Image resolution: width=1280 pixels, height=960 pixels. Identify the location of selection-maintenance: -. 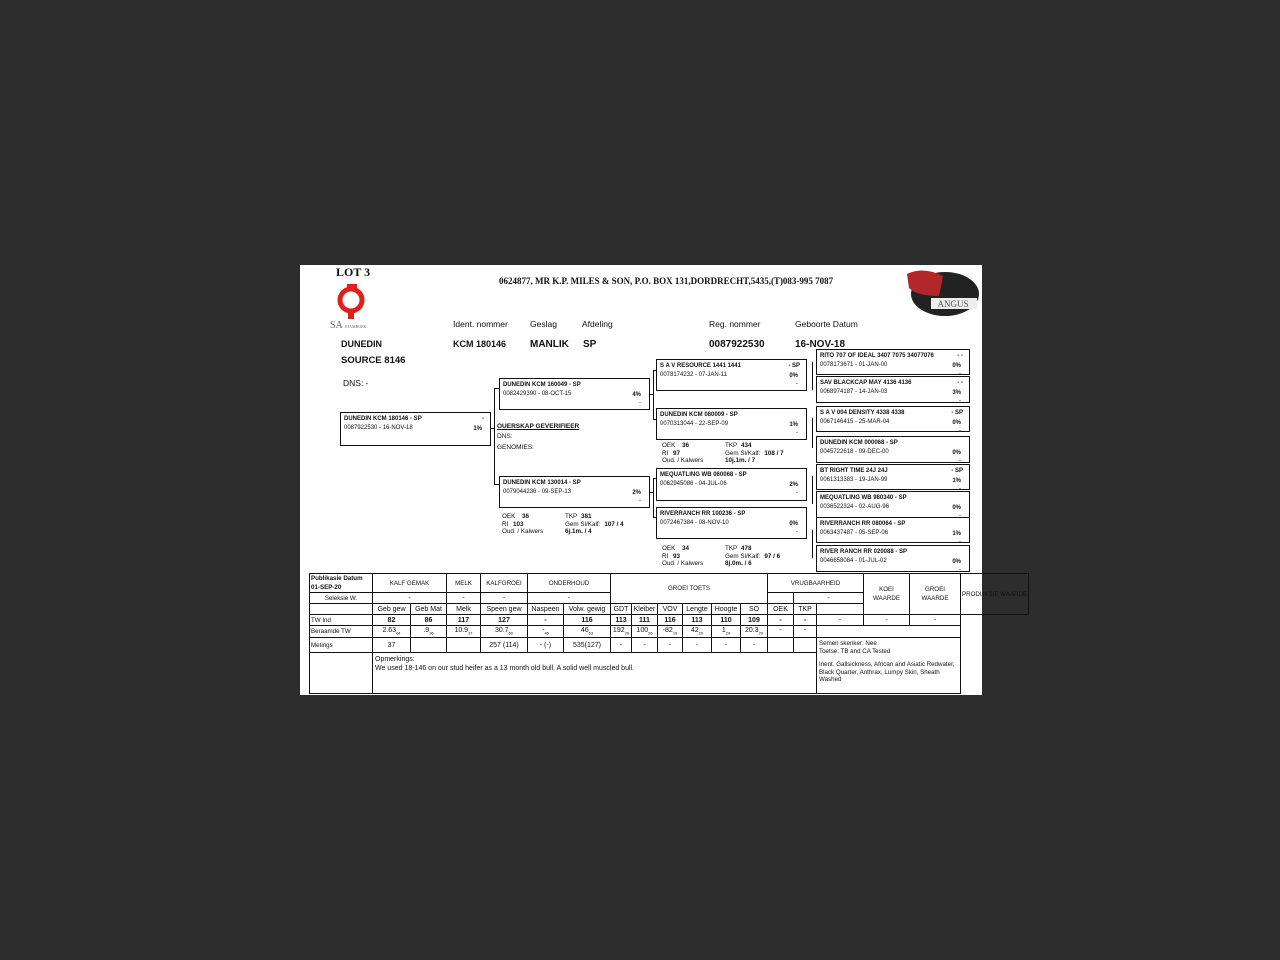
(569, 598).